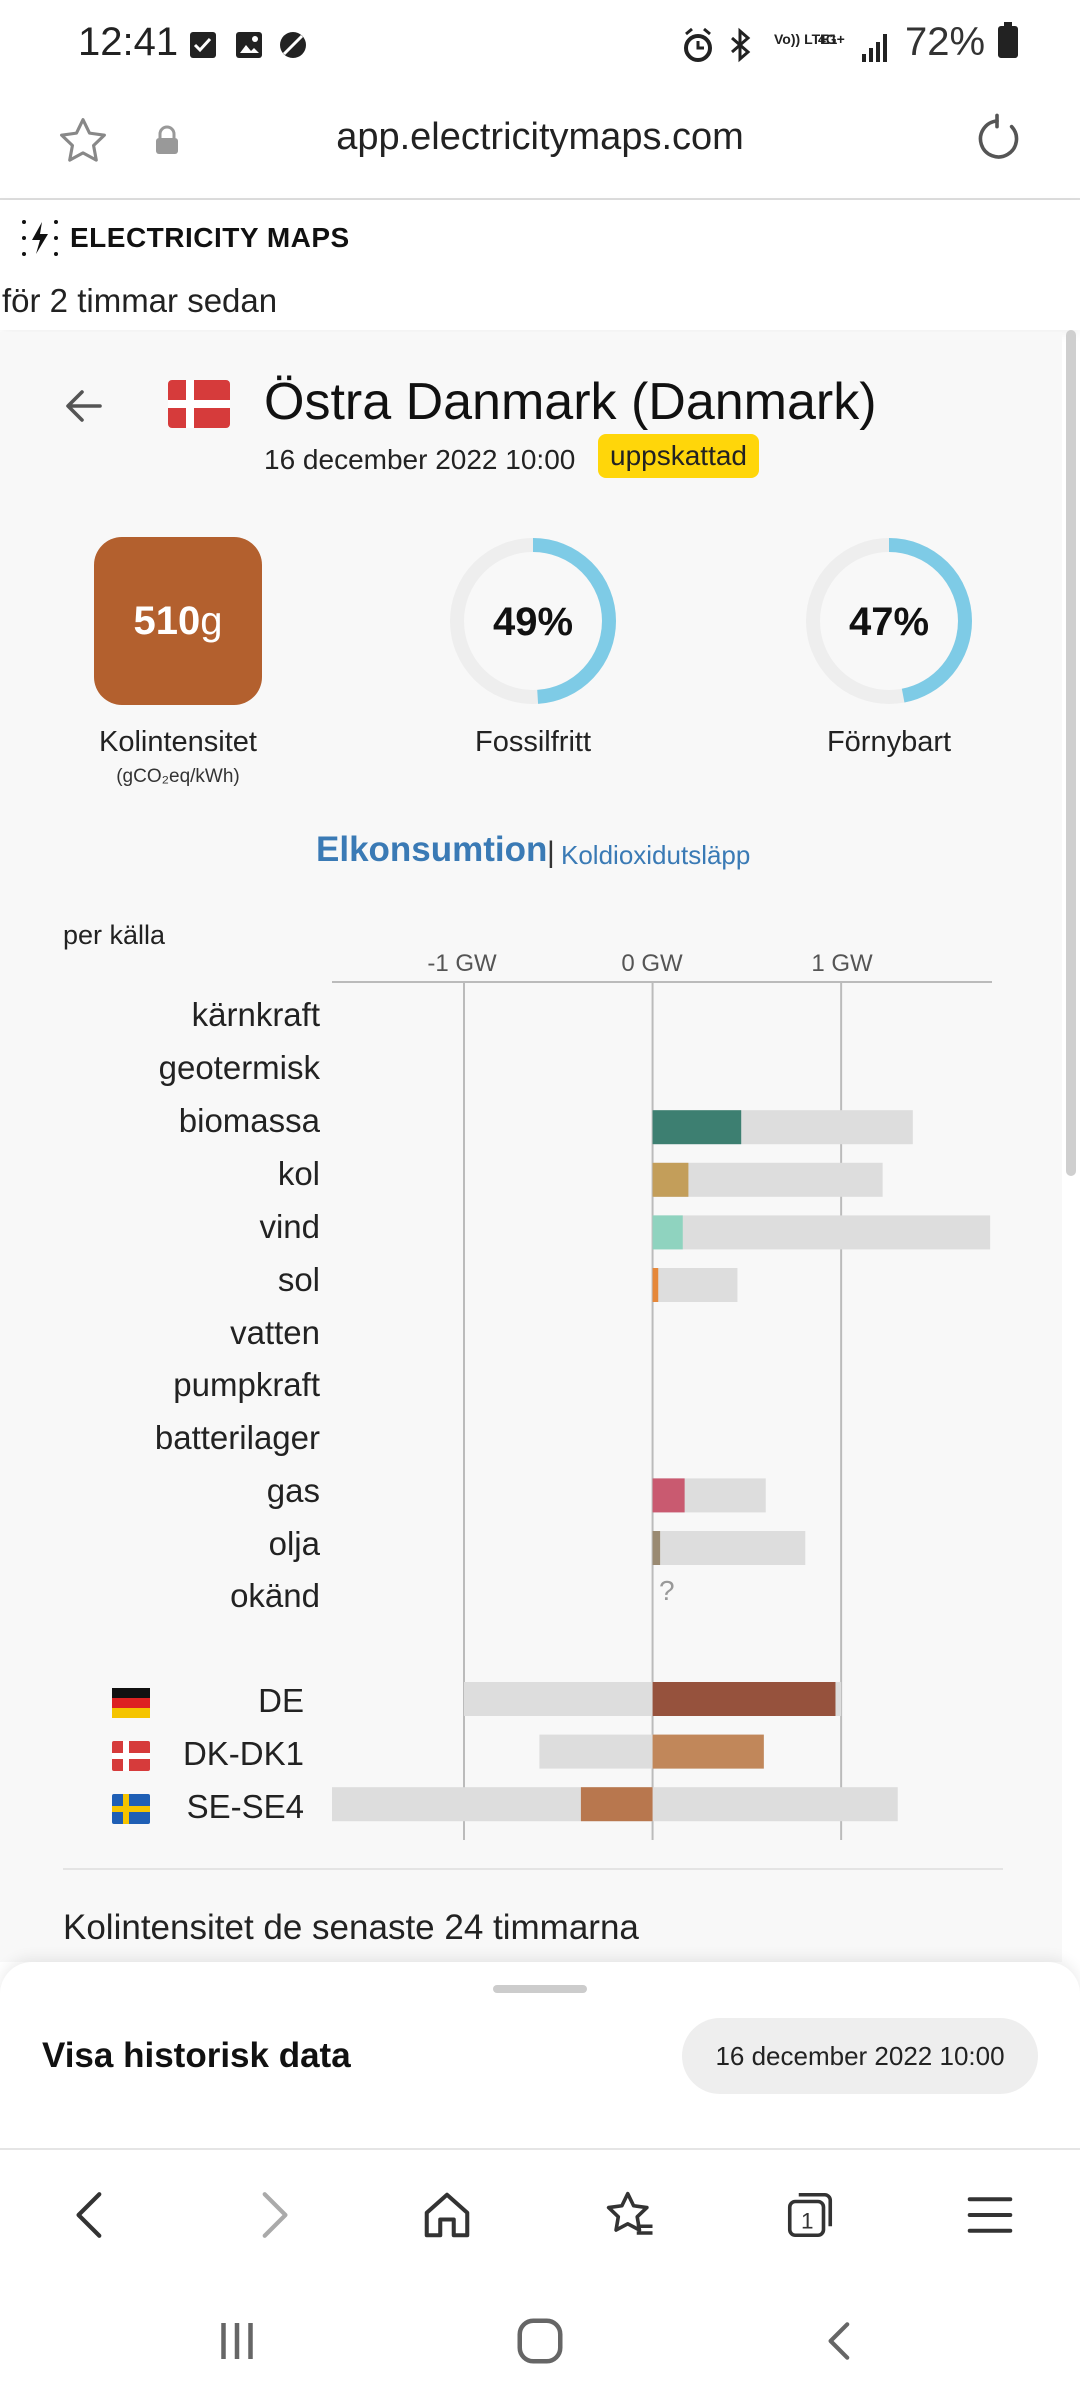  I want to click on tabs-icon: 1, so click(810, 2215).